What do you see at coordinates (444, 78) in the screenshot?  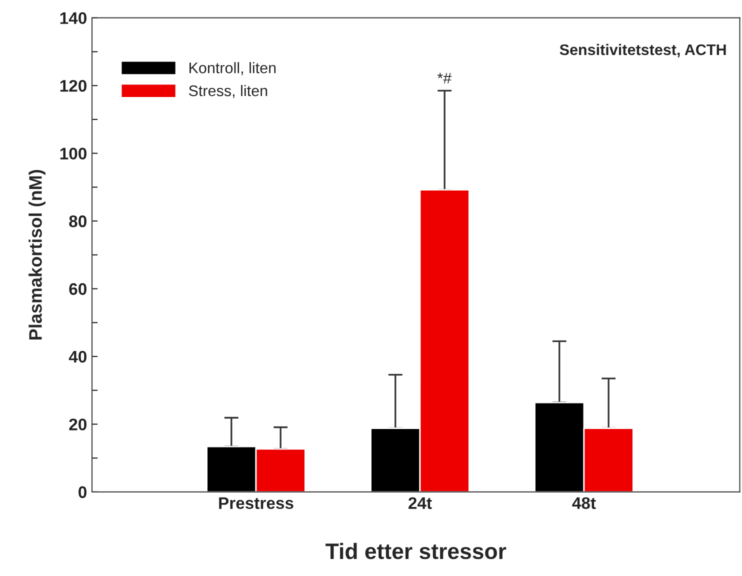 I see `annotation: *#` at bounding box center [444, 78].